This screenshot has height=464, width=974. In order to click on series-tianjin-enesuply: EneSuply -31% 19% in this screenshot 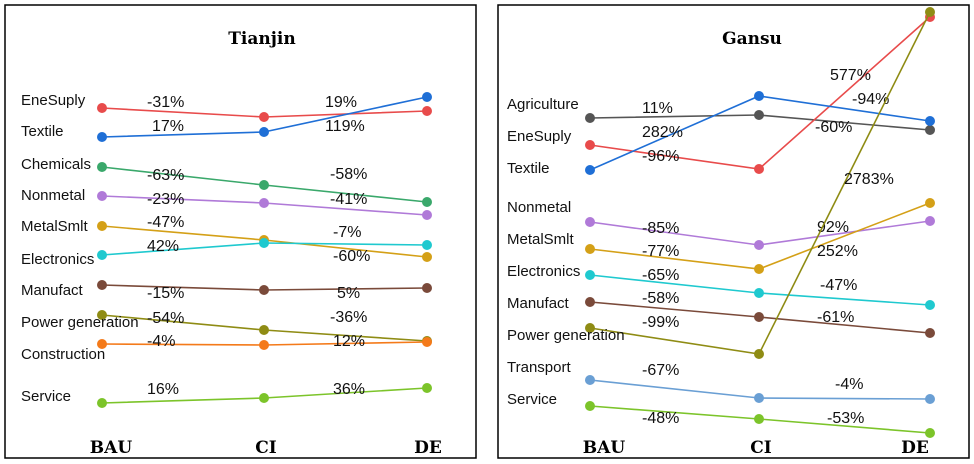, I will do `click(226, 107)`.